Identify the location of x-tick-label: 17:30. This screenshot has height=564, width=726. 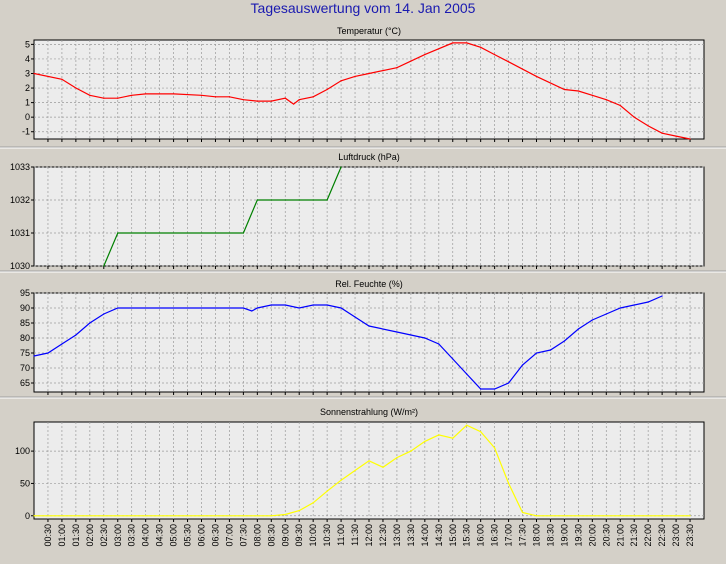
(523, 535).